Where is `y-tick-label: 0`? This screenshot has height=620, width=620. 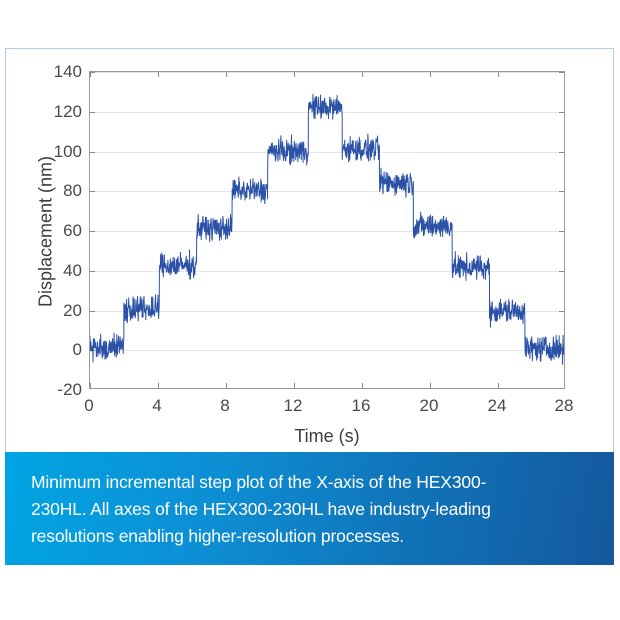
y-tick-label: 0 is located at coordinates (77, 350).